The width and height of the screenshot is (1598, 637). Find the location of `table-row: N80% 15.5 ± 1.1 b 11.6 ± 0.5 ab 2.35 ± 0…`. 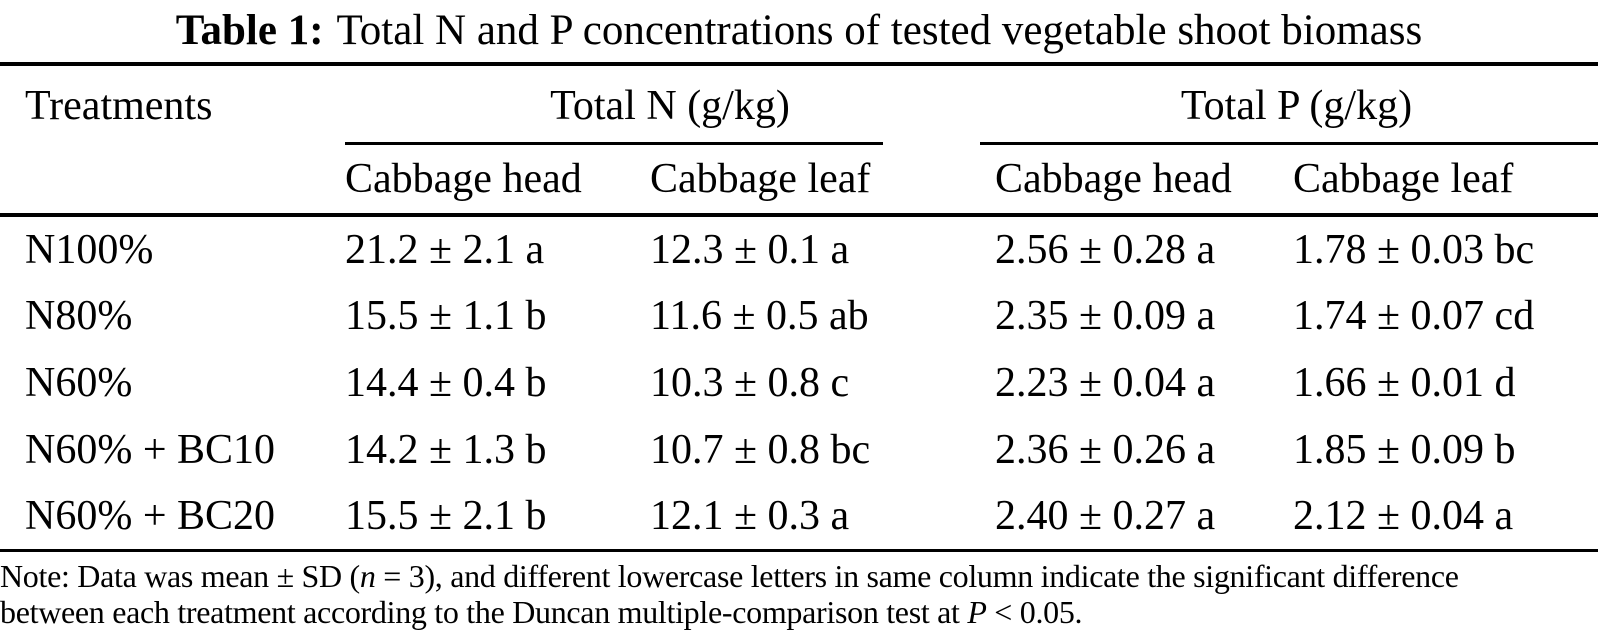

table-row: N80% 15.5 ± 1.1 b 11.6 ± 0.5 ab 2.35 ± 0… is located at coordinates (799, 315).